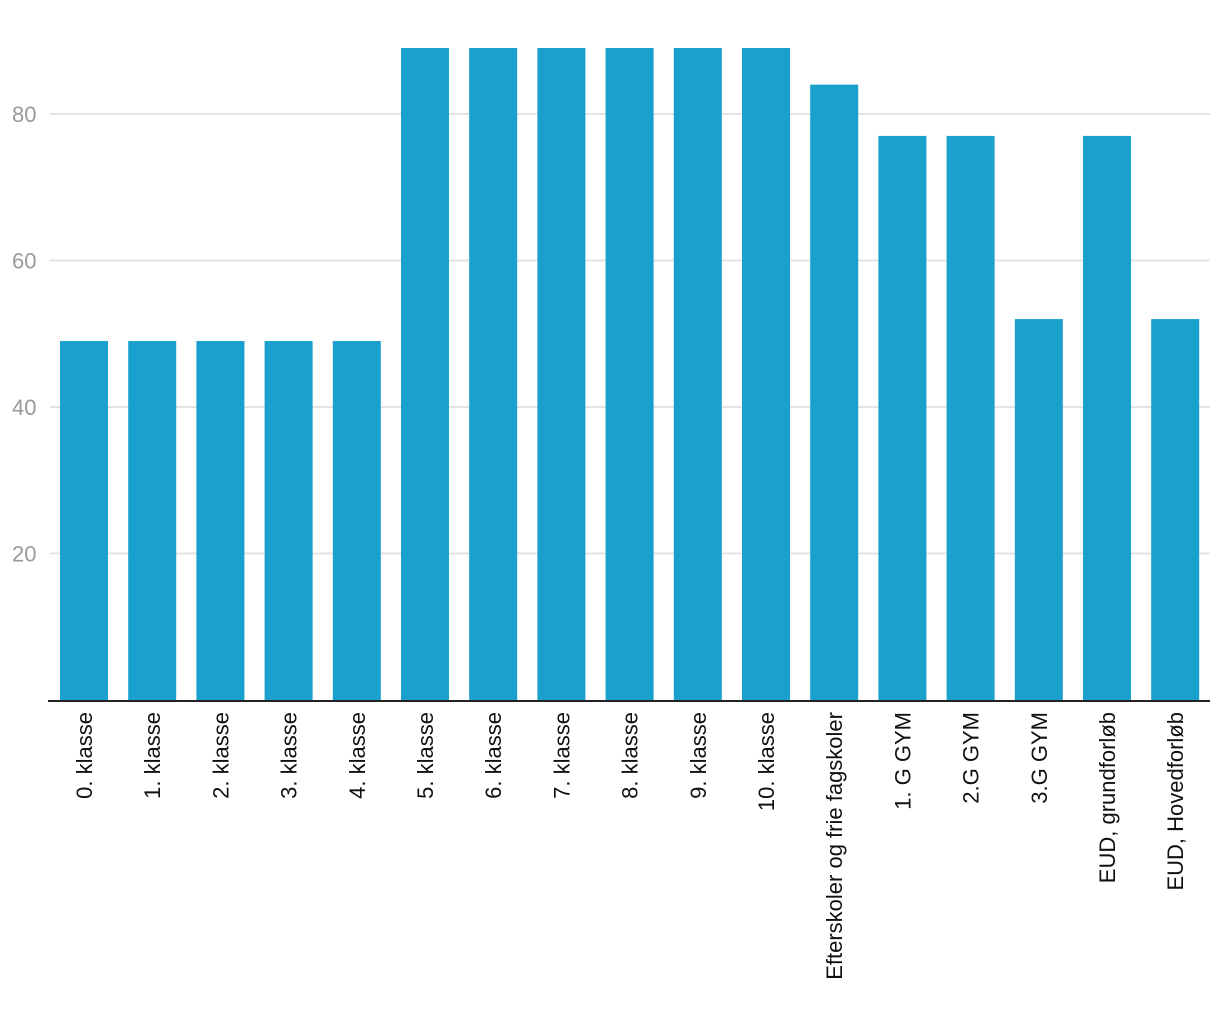 The width and height of the screenshot is (1220, 1020). What do you see at coordinates (1039, 758) in the screenshot?
I see `x-tick-label: 3.G GYM` at bounding box center [1039, 758].